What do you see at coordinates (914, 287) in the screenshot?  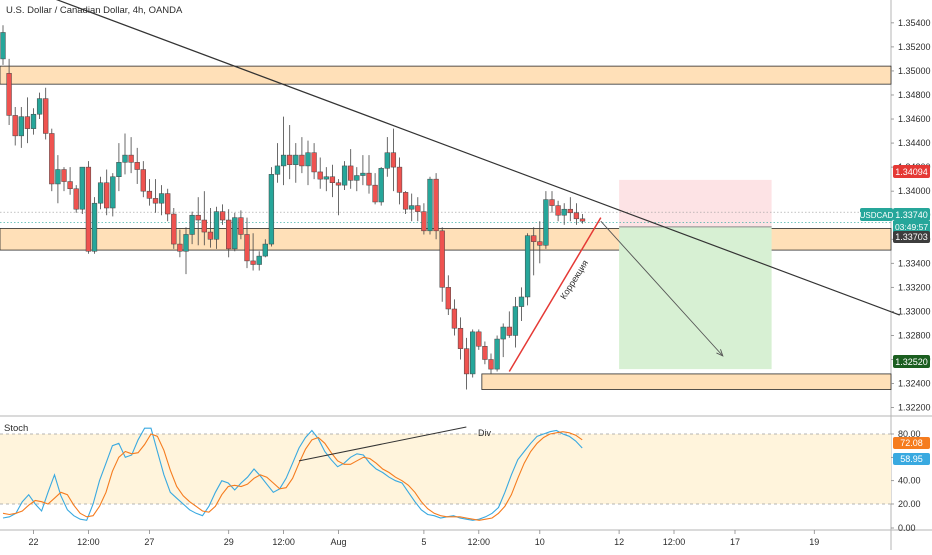 I see `price-tick-label: 1.33200` at bounding box center [914, 287].